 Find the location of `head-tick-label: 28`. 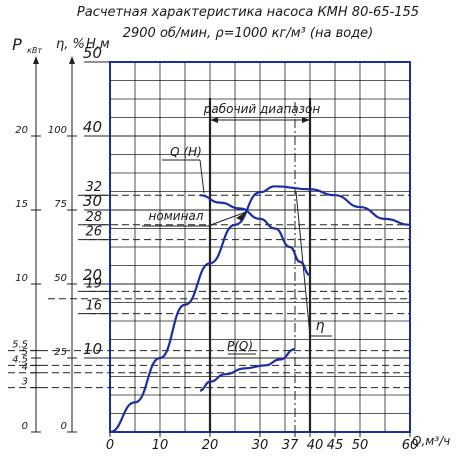

head-tick-label: 28 is located at coordinates (93, 217).